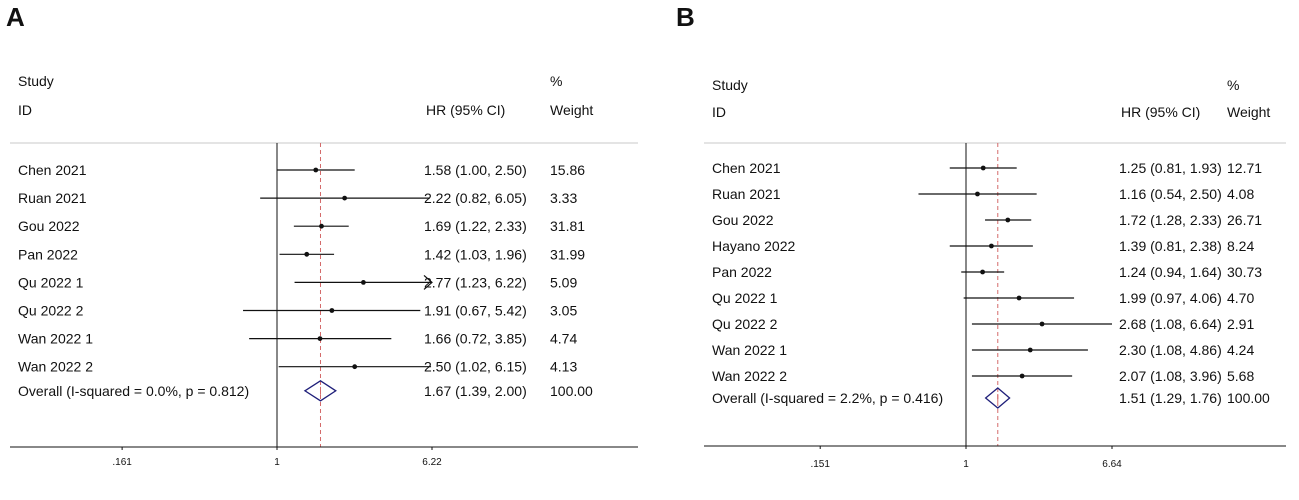 This screenshot has height=500, width=1299. What do you see at coordinates (749, 350) in the screenshot?
I see `study-label-b: Wan 2022 1` at bounding box center [749, 350].